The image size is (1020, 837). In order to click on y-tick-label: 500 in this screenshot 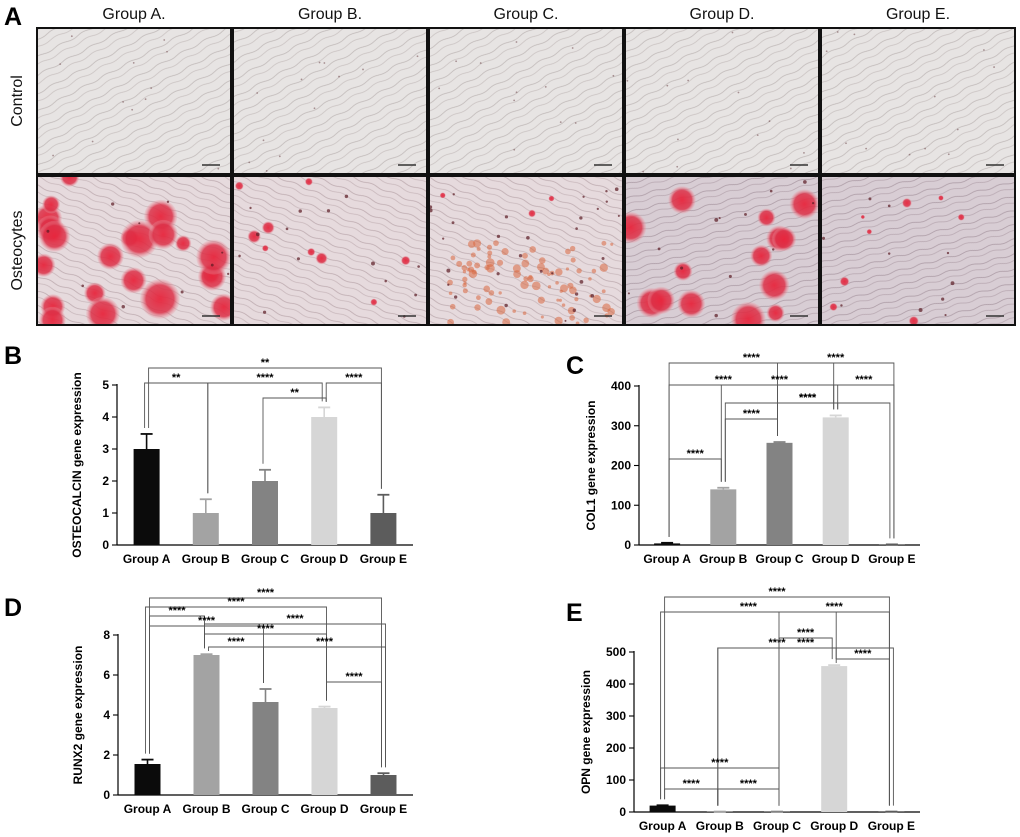, I will do `click(616, 652)`.